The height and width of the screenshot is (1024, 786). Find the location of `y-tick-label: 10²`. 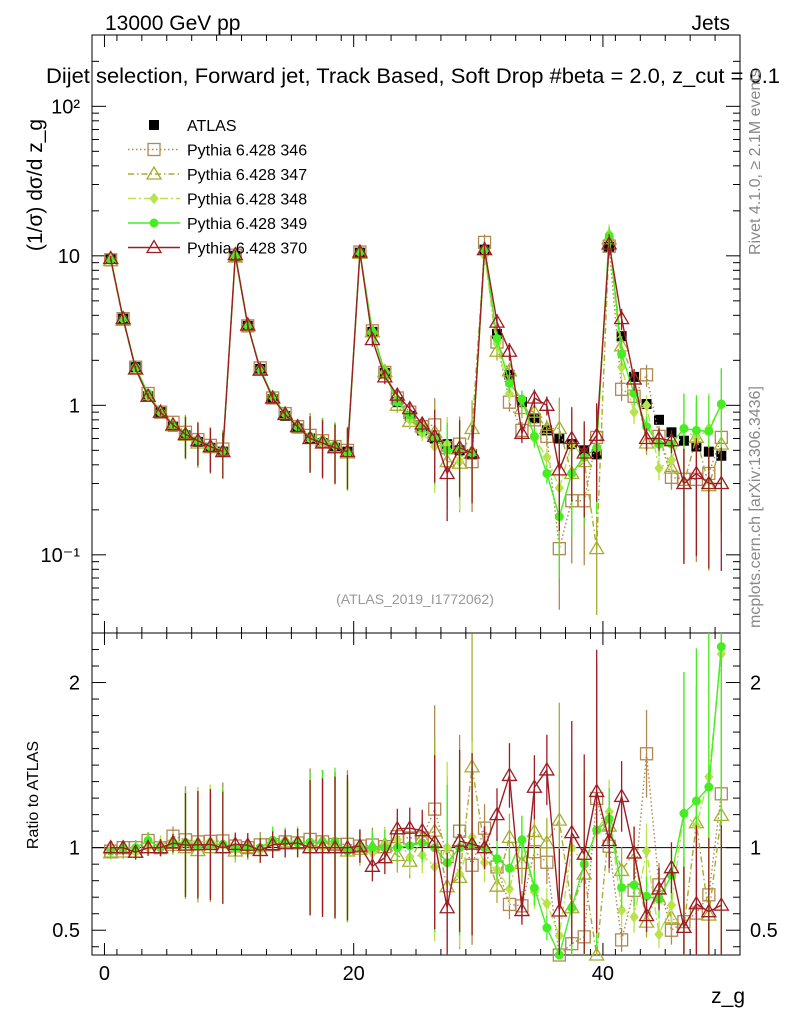

y-tick-label: 10² is located at coordinates (65, 107).